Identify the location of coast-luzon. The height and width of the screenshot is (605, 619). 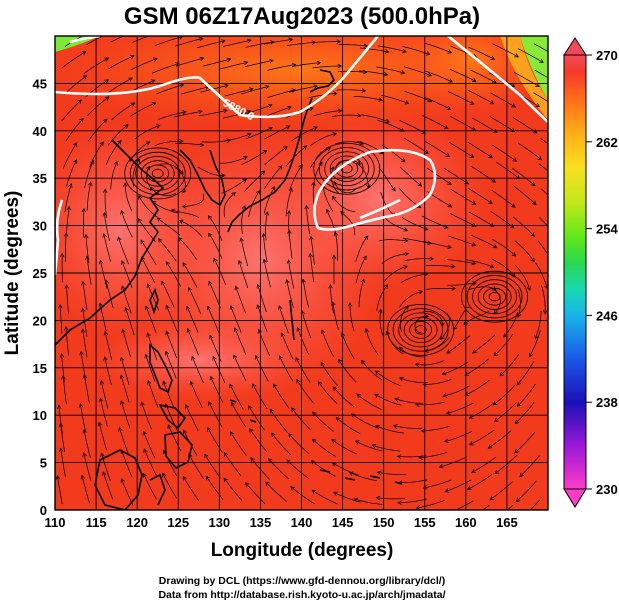
(161, 368).